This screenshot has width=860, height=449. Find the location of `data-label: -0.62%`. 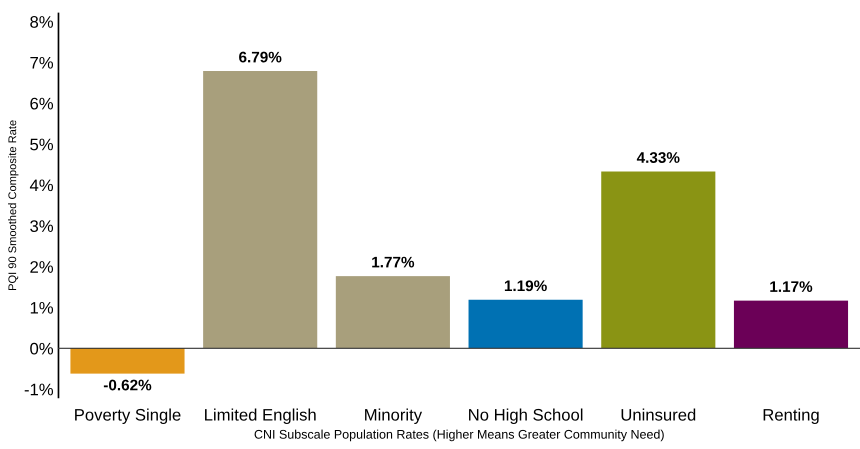

data-label: -0.62% is located at coordinates (128, 385).